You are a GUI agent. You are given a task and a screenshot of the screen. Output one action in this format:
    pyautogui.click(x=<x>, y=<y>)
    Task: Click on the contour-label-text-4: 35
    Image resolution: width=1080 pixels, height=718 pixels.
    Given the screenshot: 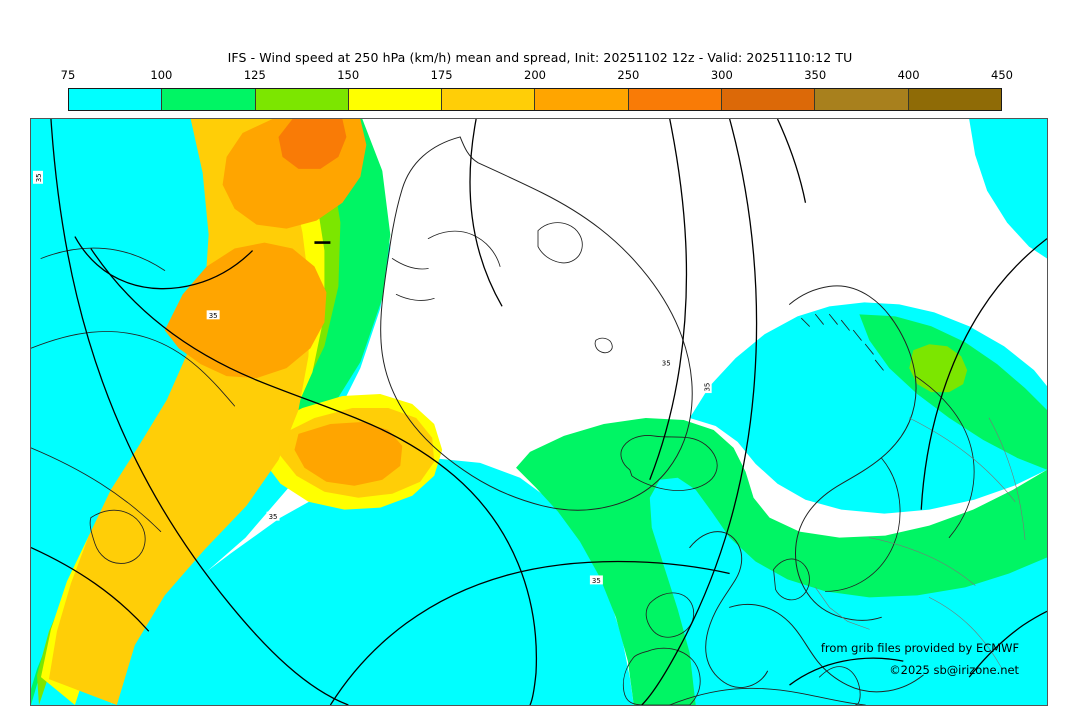 What is the action you would take?
    pyautogui.click(x=708, y=387)
    